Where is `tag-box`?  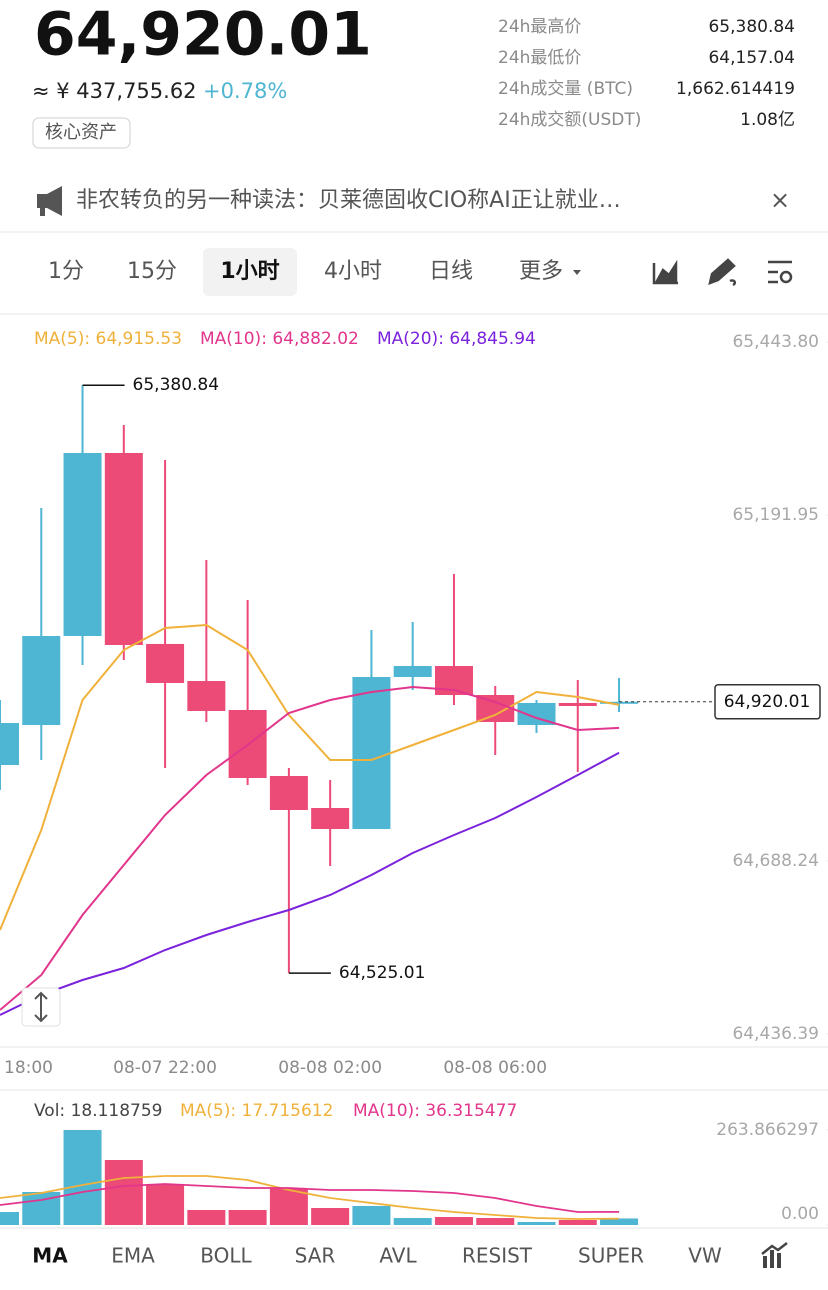 tag-box is located at coordinates (81, 133).